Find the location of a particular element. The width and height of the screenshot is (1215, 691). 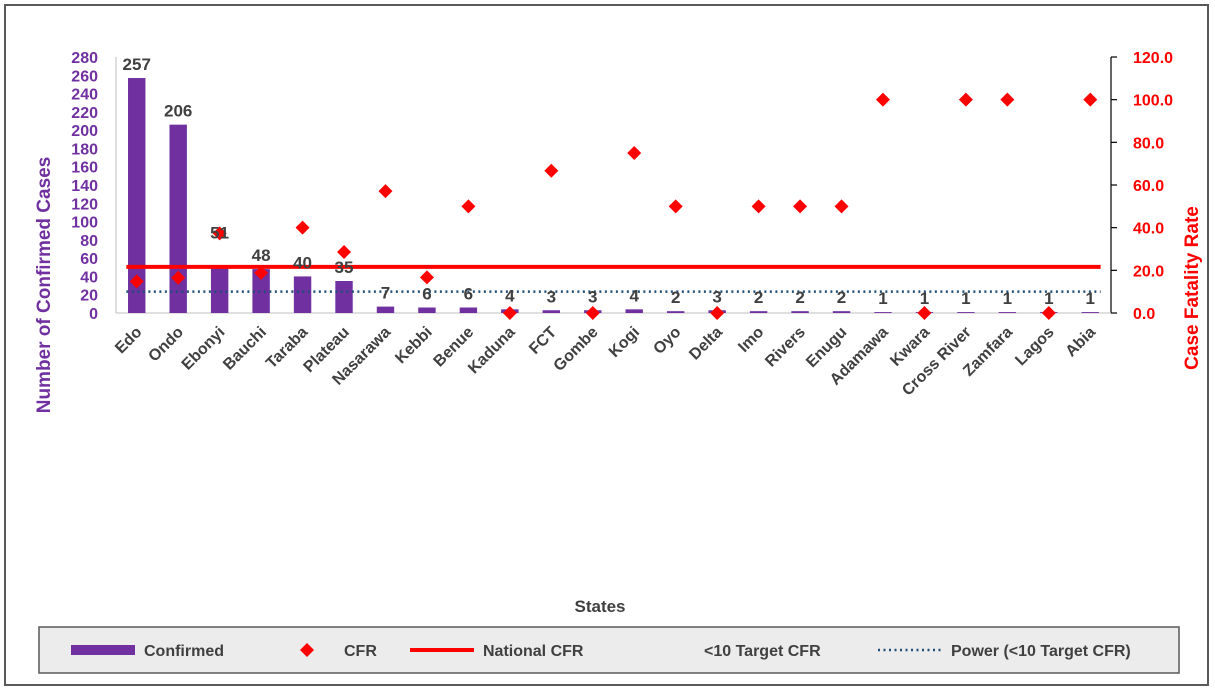

category-label: Lagos is located at coordinates (1034, 346).